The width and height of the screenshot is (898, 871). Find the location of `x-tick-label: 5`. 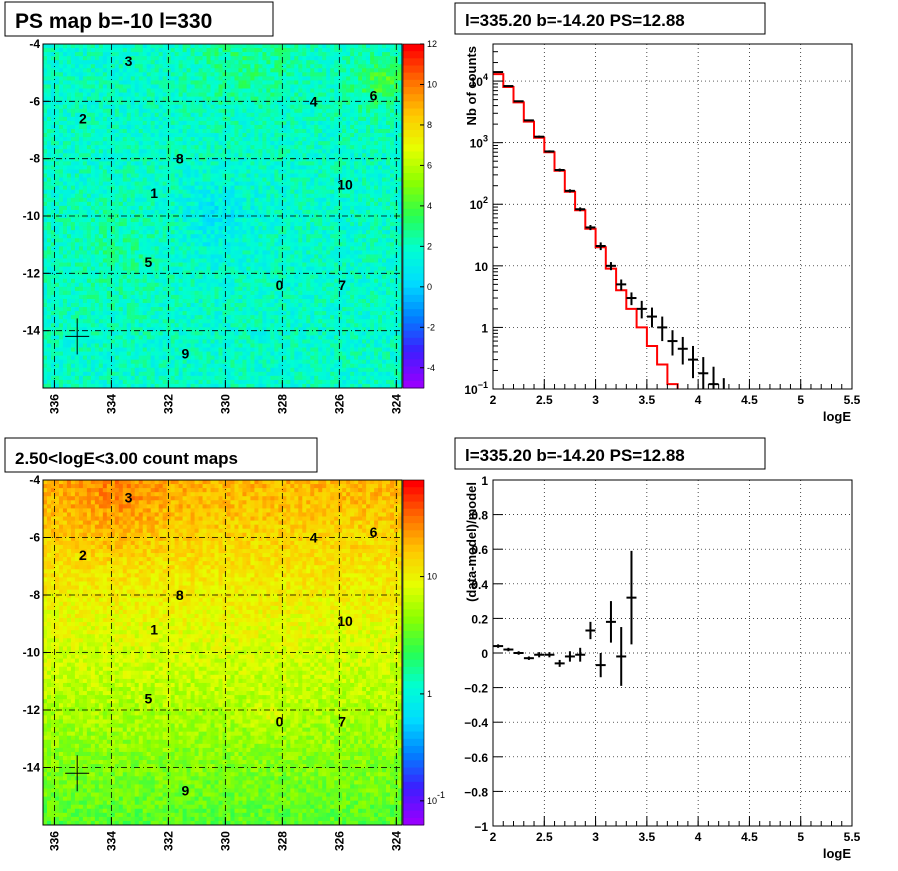

x-tick-label: 5 is located at coordinates (800, 400).